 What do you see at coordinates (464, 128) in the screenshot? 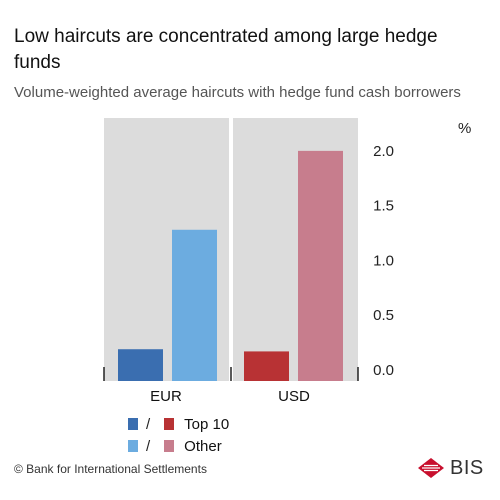
I see `y-axis-unit: %` at bounding box center [464, 128].